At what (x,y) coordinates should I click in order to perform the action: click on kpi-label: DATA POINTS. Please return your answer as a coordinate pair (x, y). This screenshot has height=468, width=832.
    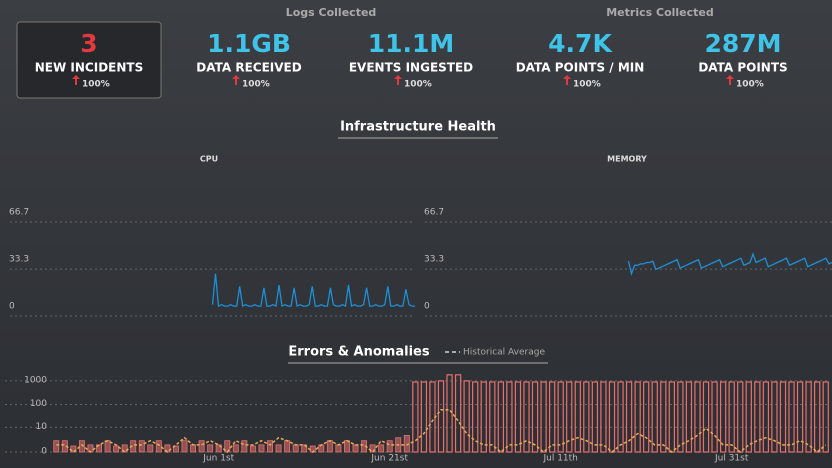
    Looking at the image, I should click on (742, 68).